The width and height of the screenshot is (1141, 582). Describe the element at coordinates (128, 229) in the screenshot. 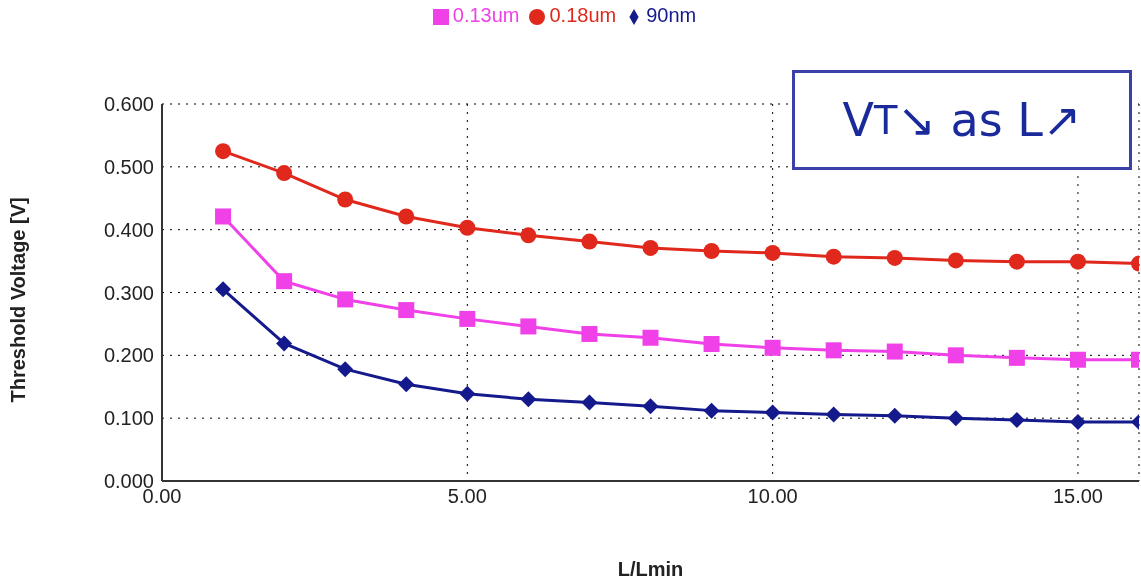

I see `y-tick-label: 0.400` at that location.